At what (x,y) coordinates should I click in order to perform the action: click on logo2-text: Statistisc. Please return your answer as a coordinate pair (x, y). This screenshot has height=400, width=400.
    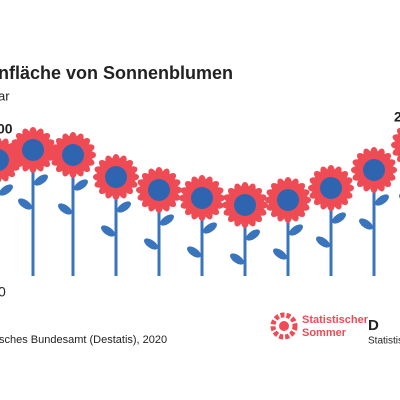
    Looking at the image, I should click on (384, 341).